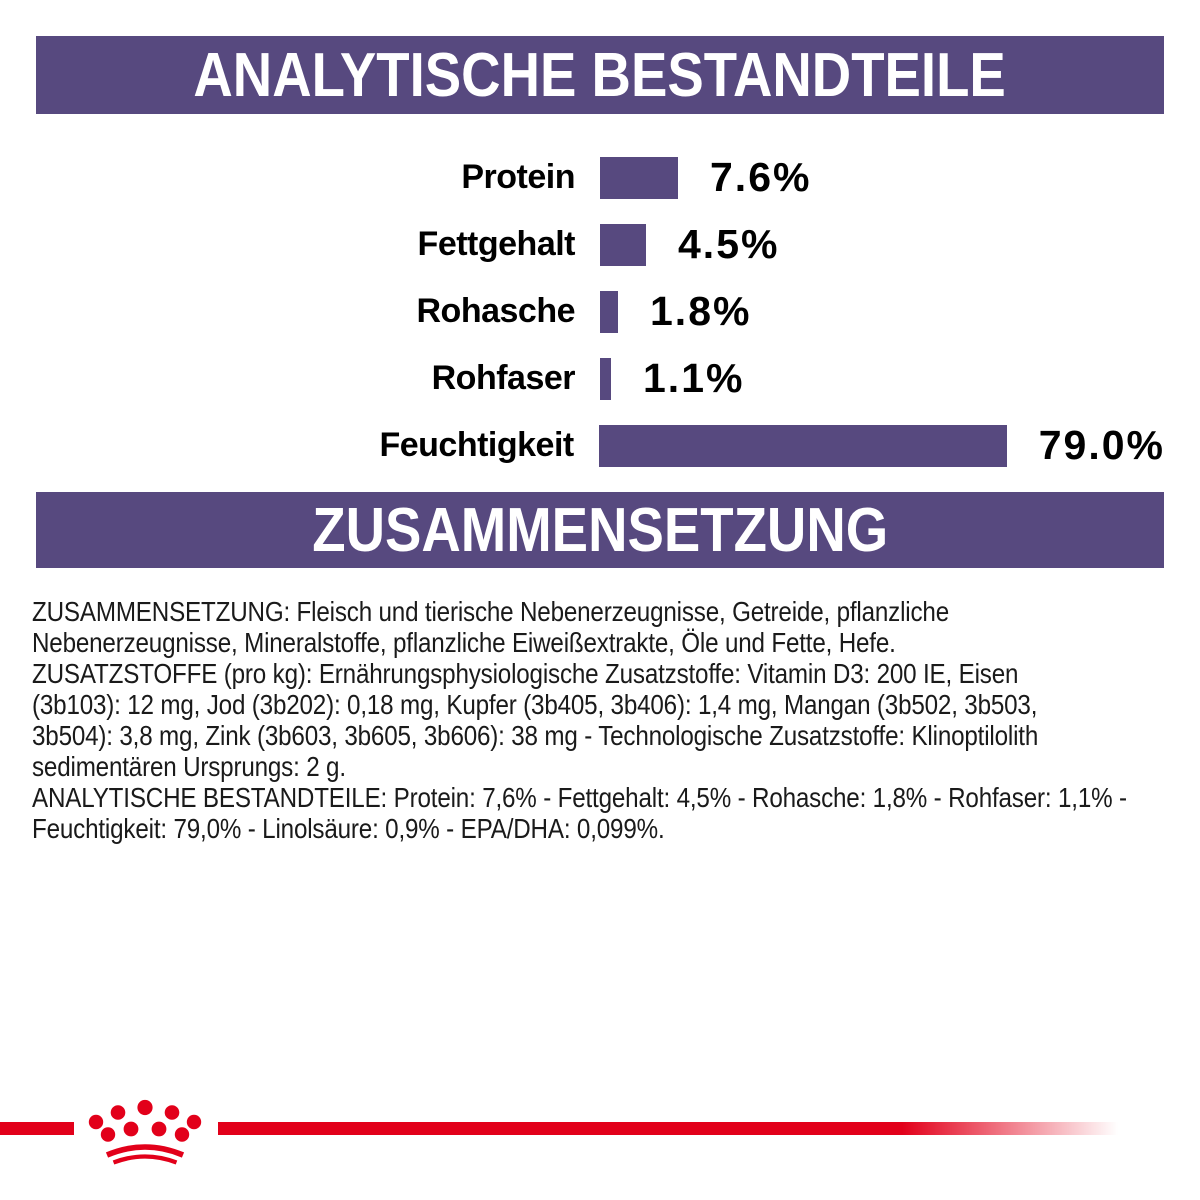 The image size is (1200, 1200). I want to click on bar-label: Protein, so click(518, 177).